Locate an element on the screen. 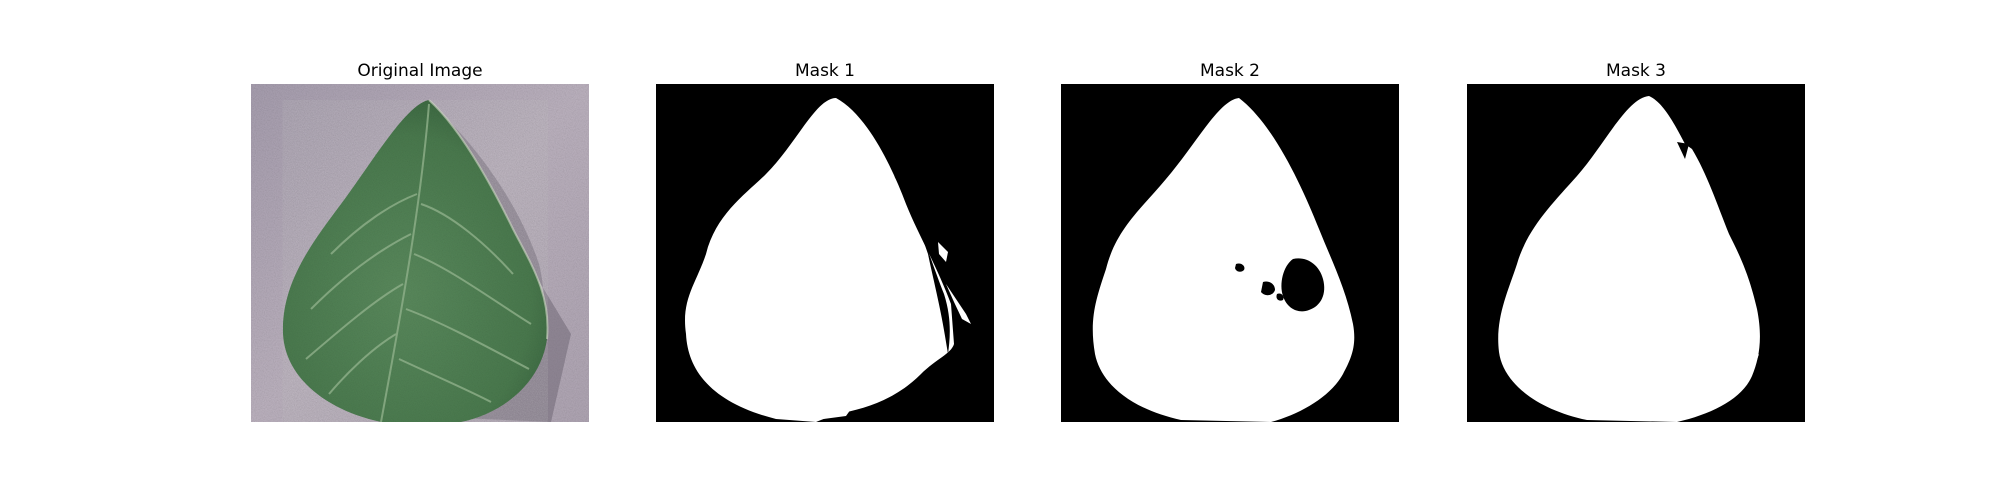 The image size is (2000, 500). panel-title: Mask 2 is located at coordinates (1229, 71).